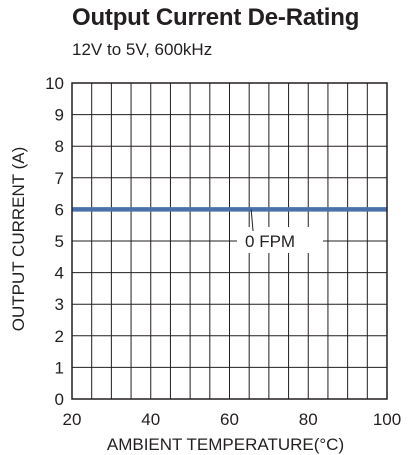 Image resolution: width=409 pixels, height=455 pixels. Describe the element at coordinates (59, 241) in the screenshot. I see `y-tick-label: 5` at that location.